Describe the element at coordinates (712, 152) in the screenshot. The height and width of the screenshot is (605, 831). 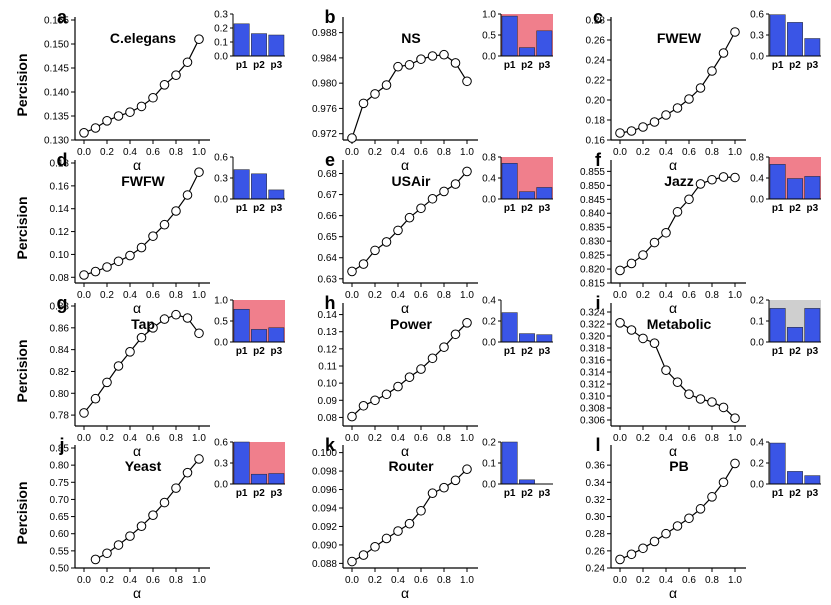
I see `x-tick-label: 0.8` at that location.